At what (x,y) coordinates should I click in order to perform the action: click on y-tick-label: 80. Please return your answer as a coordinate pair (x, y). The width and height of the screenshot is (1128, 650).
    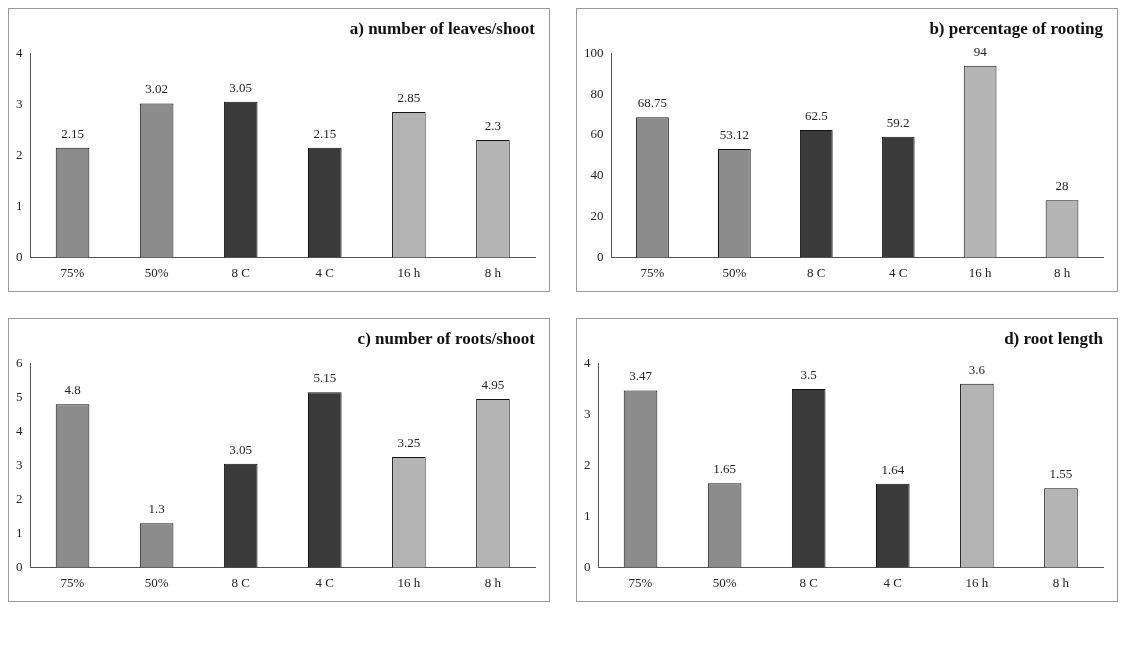
    Looking at the image, I should click on (597, 93).